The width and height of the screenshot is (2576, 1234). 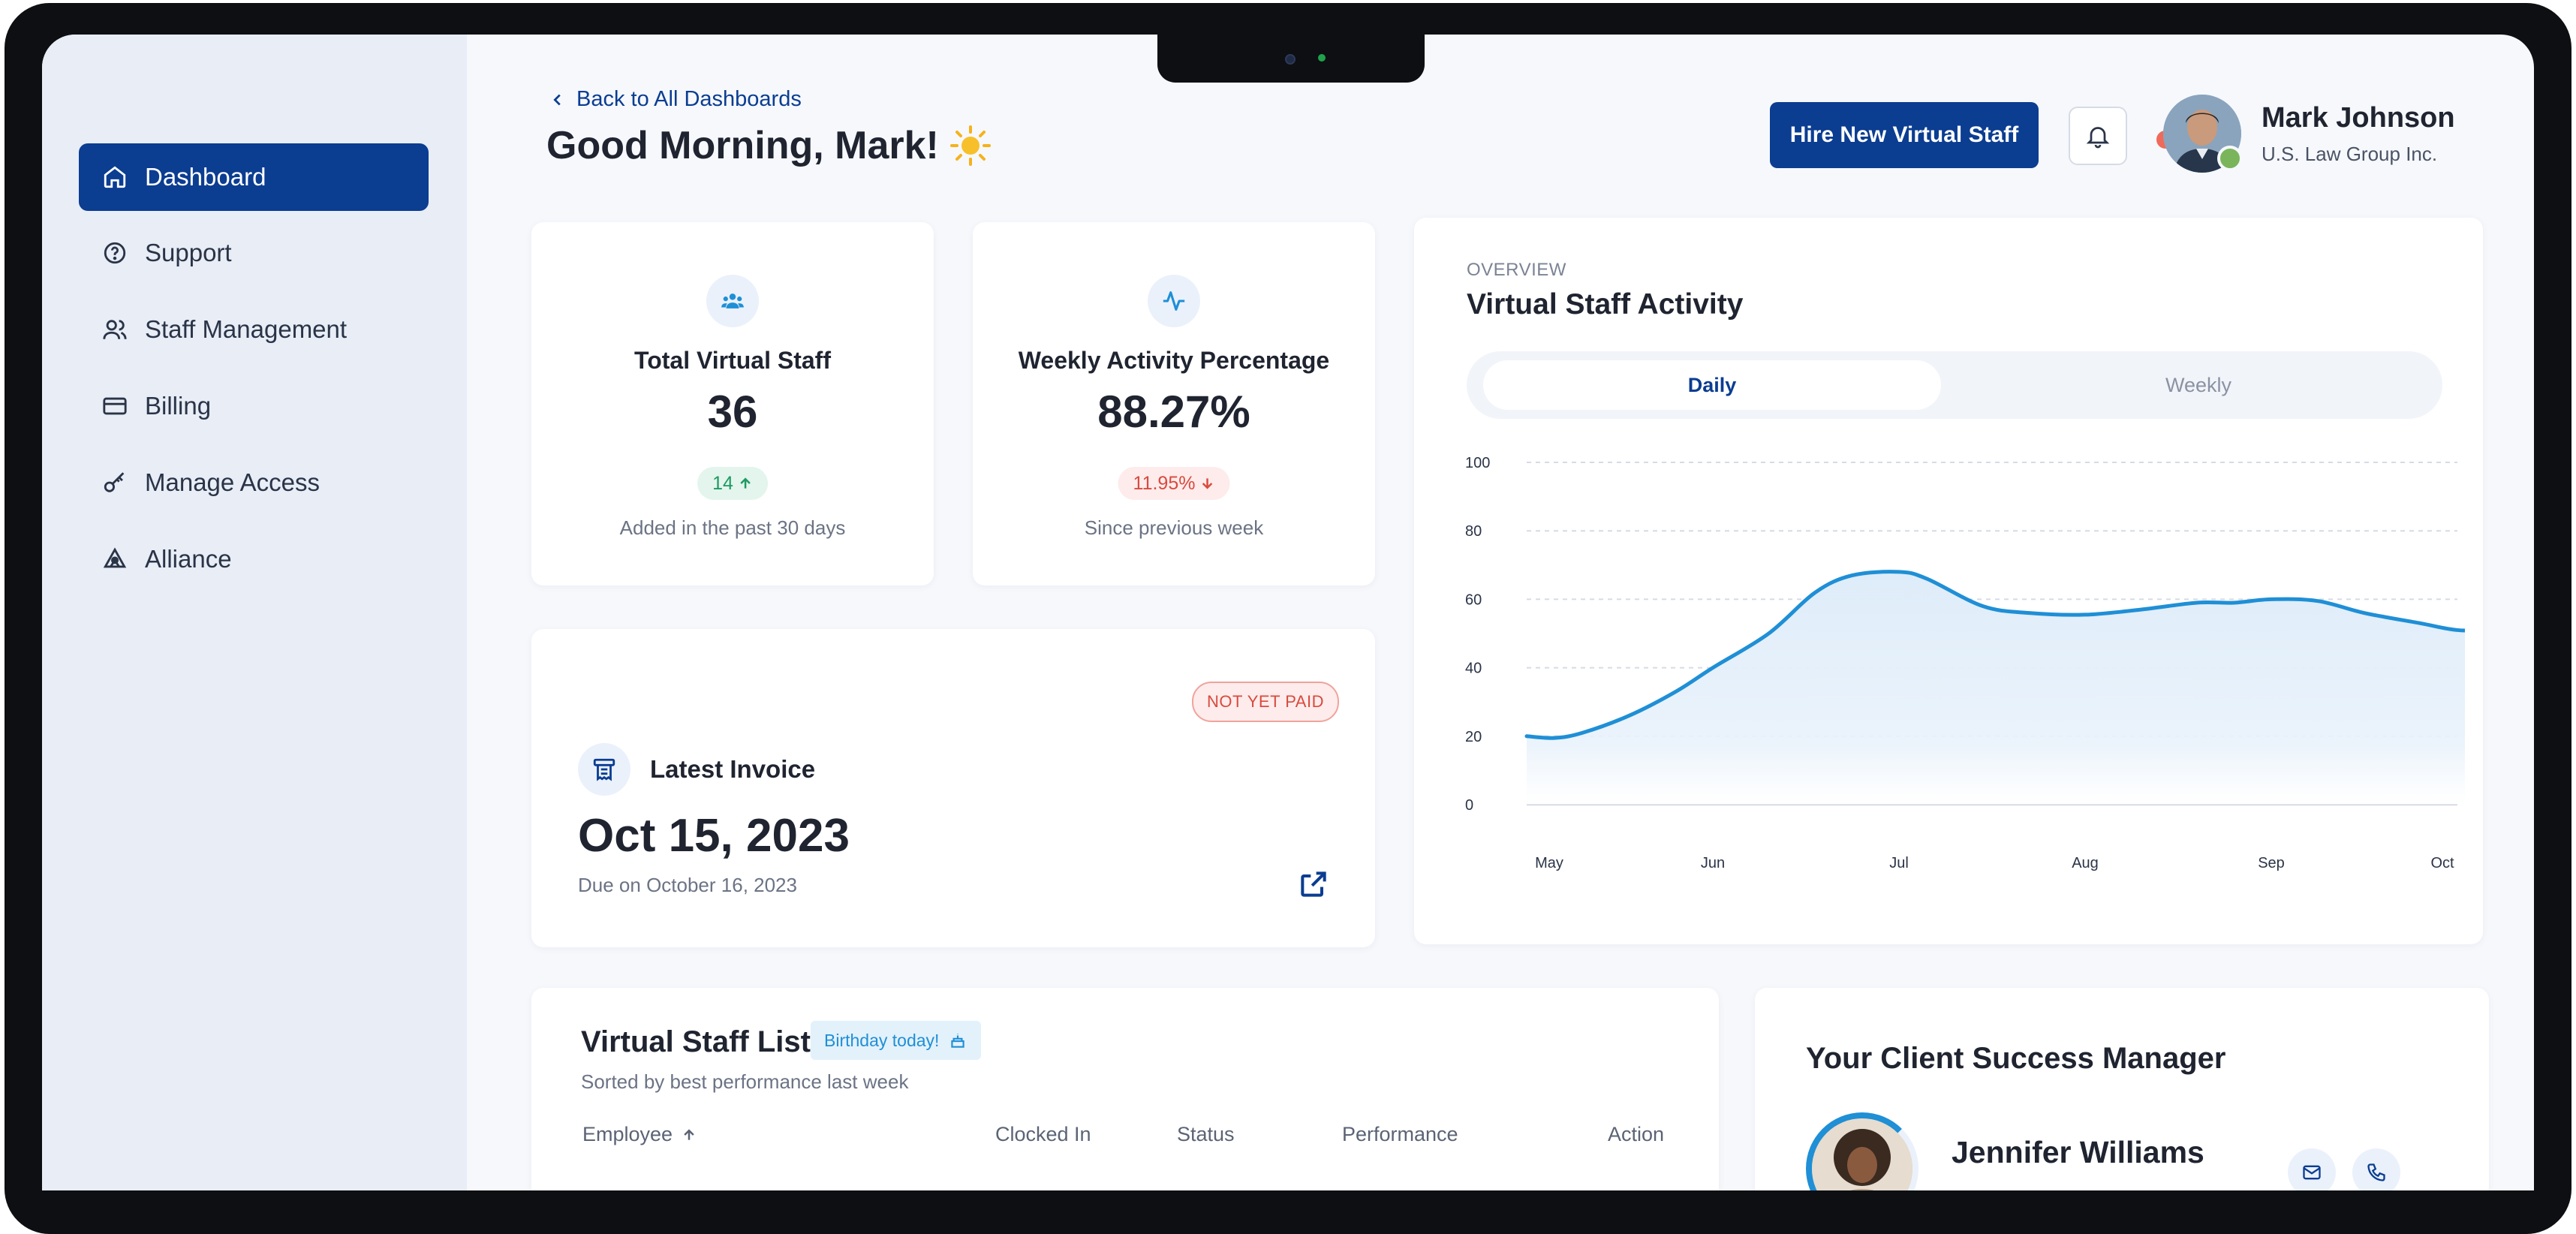 I want to click on home-icon, so click(x=115, y=177).